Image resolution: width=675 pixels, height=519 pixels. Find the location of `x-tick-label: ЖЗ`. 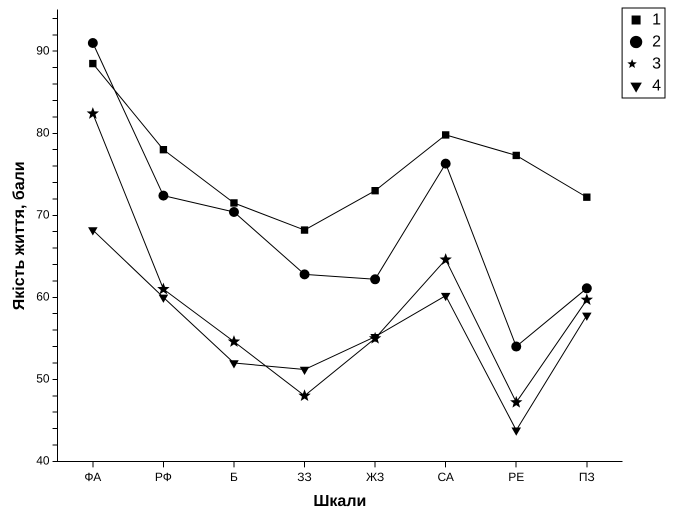

x-tick-label: ЖЗ is located at coordinates (375, 477).